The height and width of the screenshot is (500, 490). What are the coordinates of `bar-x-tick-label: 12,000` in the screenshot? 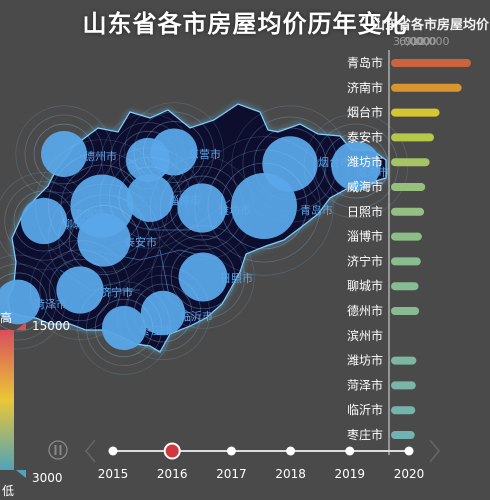 It's located at (430, 41).